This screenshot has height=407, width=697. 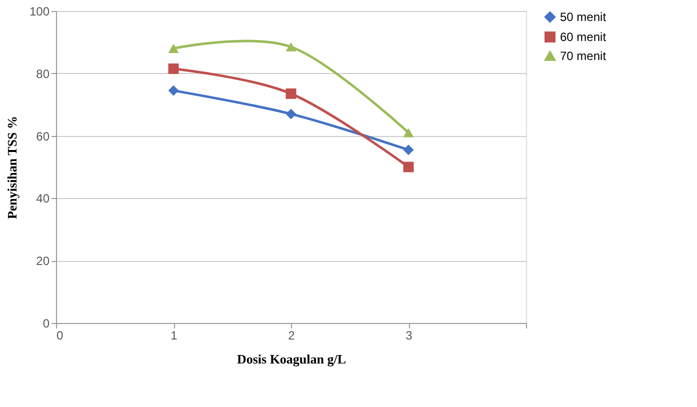 I want to click on x-tick-label: 3, so click(x=409, y=335).